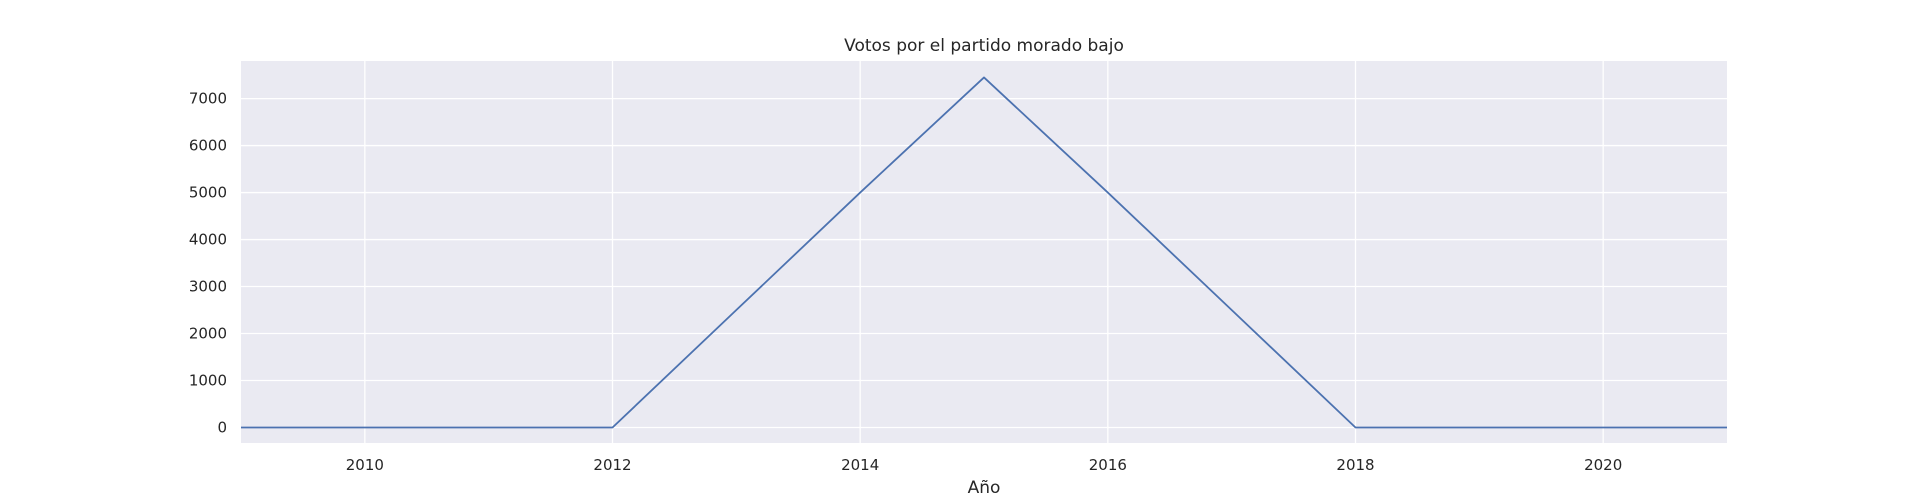  I want to click on y-tick-label: 5000, so click(208, 193).